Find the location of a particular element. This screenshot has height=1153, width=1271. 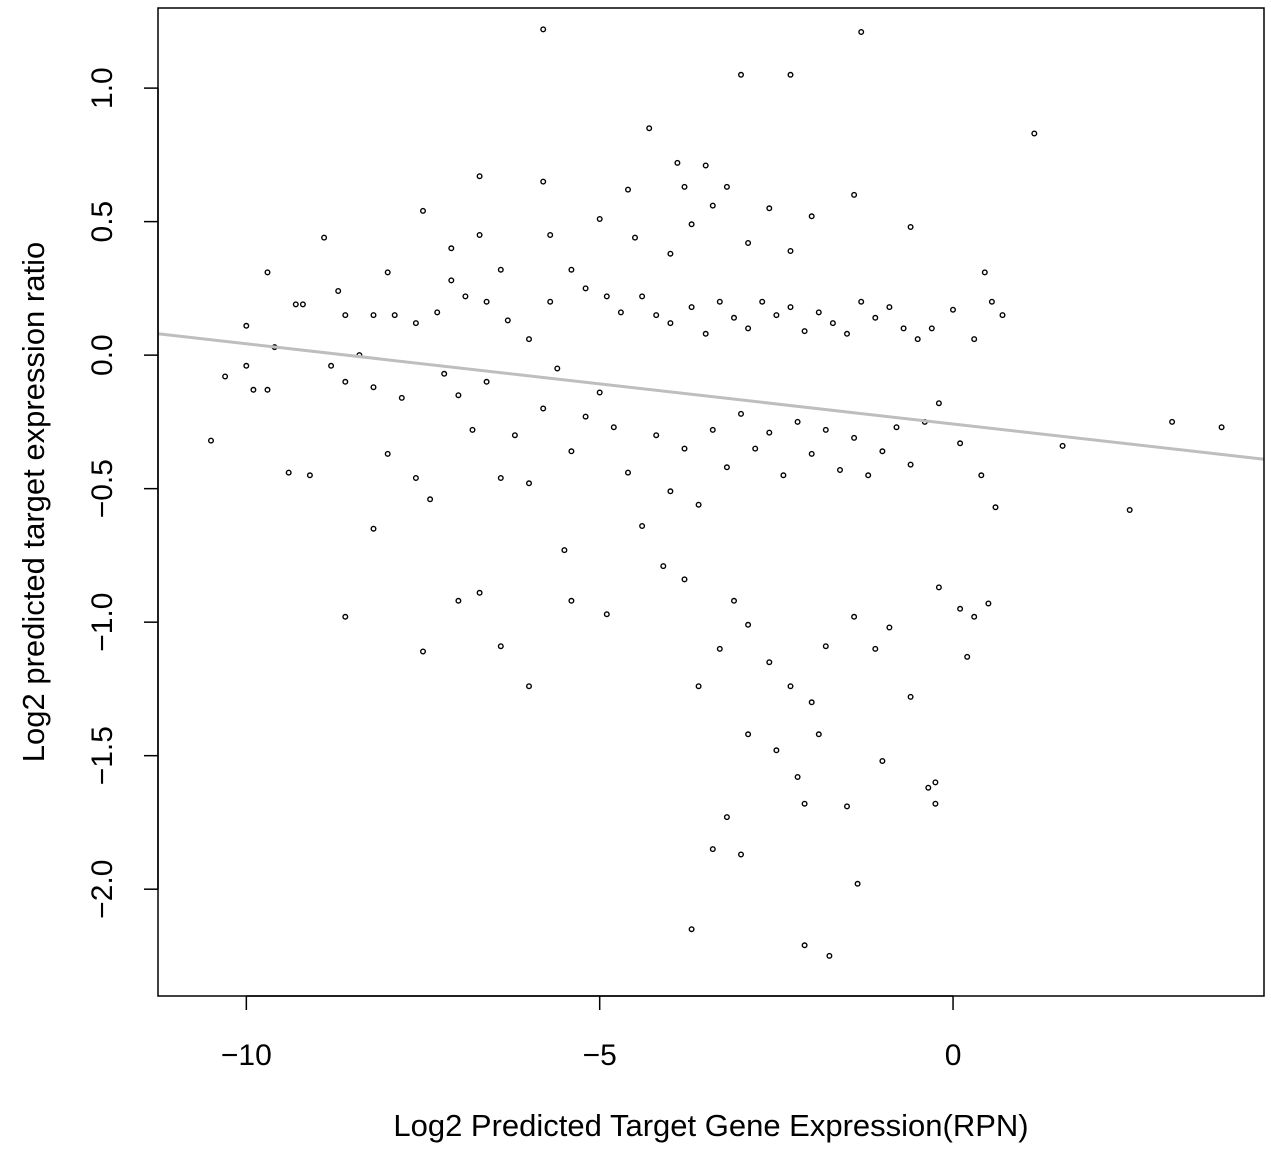

y-tick-label: −1.0 is located at coordinates (102, 622).